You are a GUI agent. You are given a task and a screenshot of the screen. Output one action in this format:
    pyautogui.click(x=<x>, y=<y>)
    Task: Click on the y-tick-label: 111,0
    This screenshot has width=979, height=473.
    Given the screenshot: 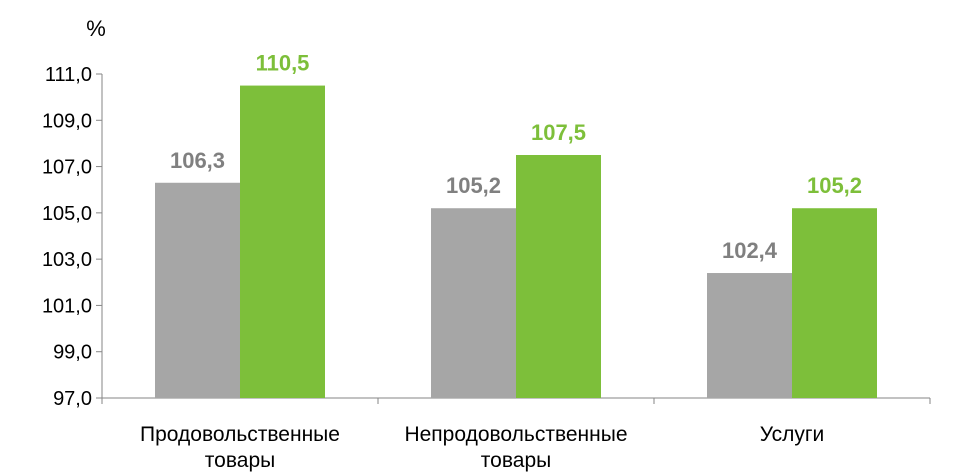 What is the action you would take?
    pyautogui.click(x=68, y=75)
    